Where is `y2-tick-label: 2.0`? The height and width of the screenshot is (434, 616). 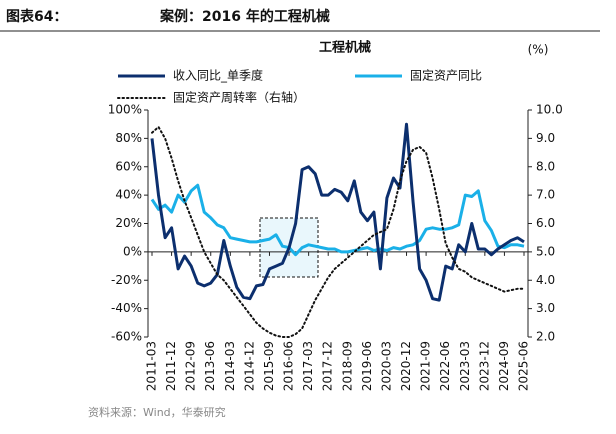 y2-tick-label: 2.0 is located at coordinates (545, 337).